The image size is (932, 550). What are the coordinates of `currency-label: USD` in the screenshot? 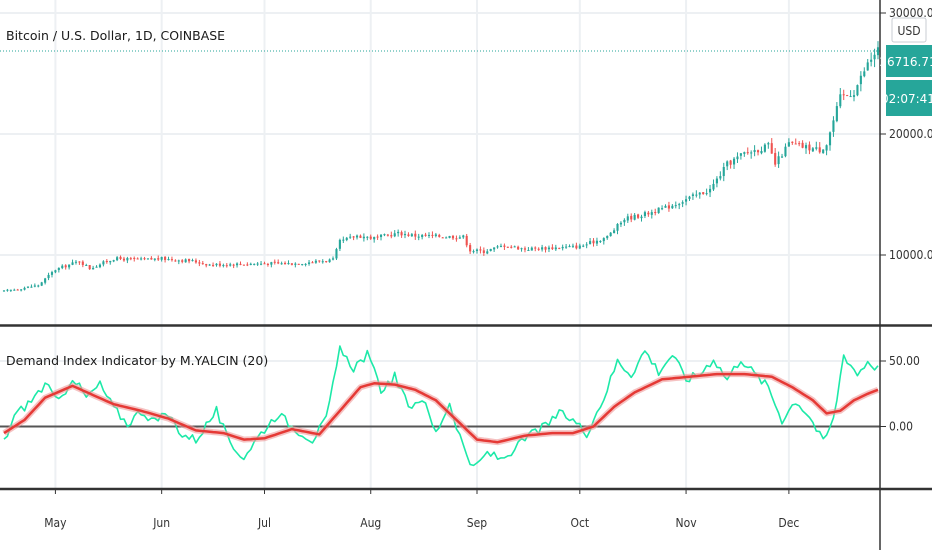 It's located at (909, 30).